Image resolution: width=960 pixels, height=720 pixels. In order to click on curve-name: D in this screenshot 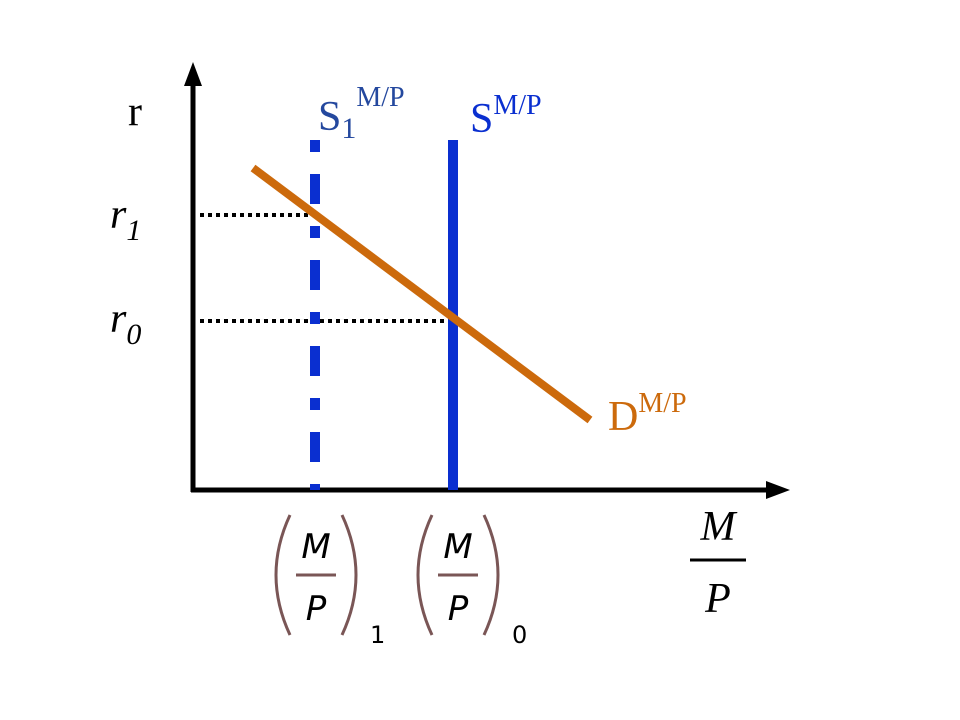, I will do `click(623, 417)`.